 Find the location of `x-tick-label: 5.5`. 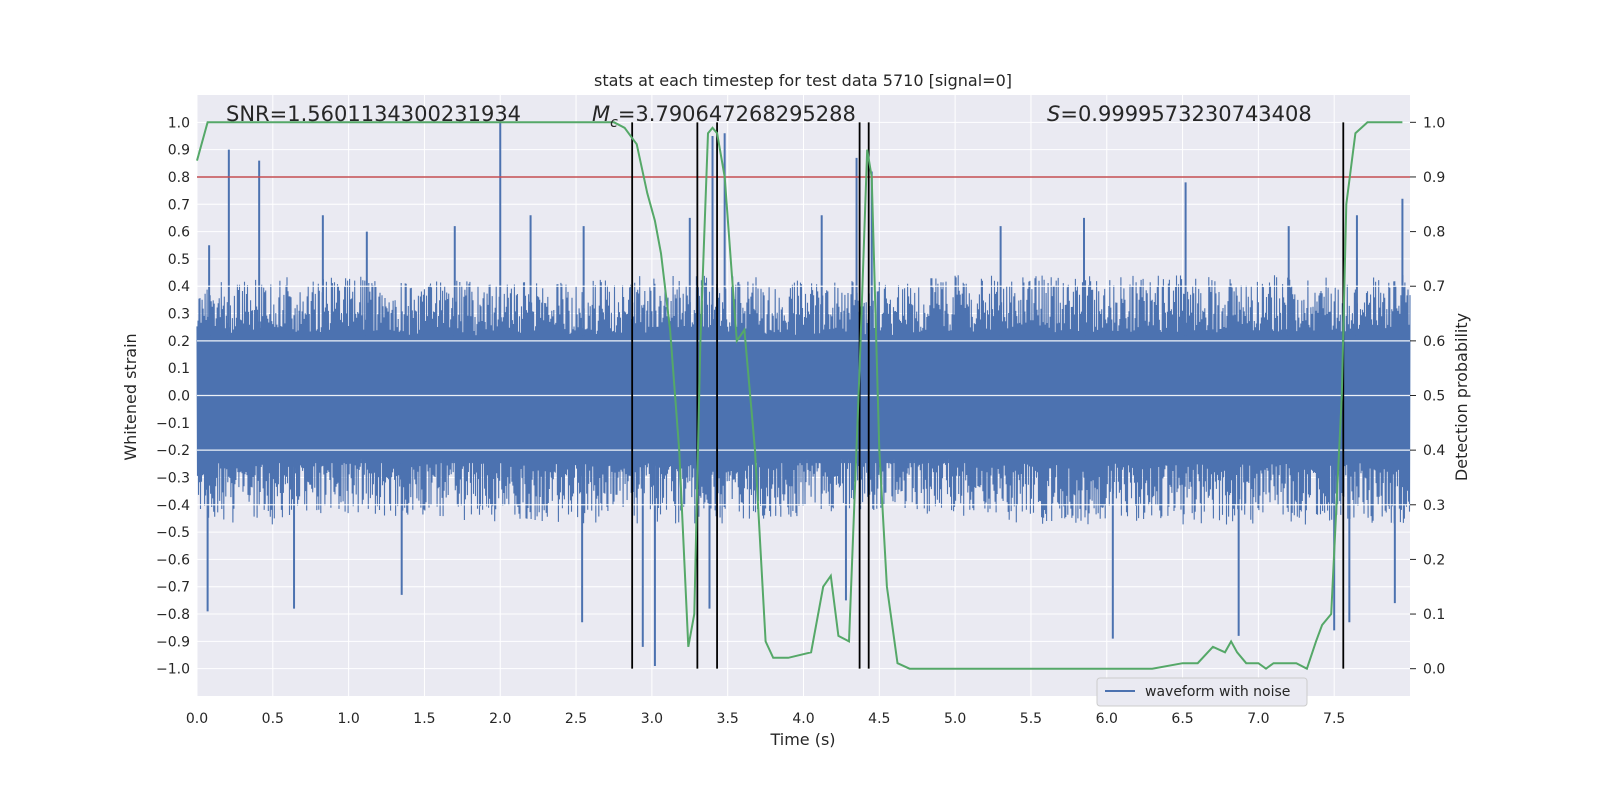

x-tick-label: 5.5 is located at coordinates (1031, 719).